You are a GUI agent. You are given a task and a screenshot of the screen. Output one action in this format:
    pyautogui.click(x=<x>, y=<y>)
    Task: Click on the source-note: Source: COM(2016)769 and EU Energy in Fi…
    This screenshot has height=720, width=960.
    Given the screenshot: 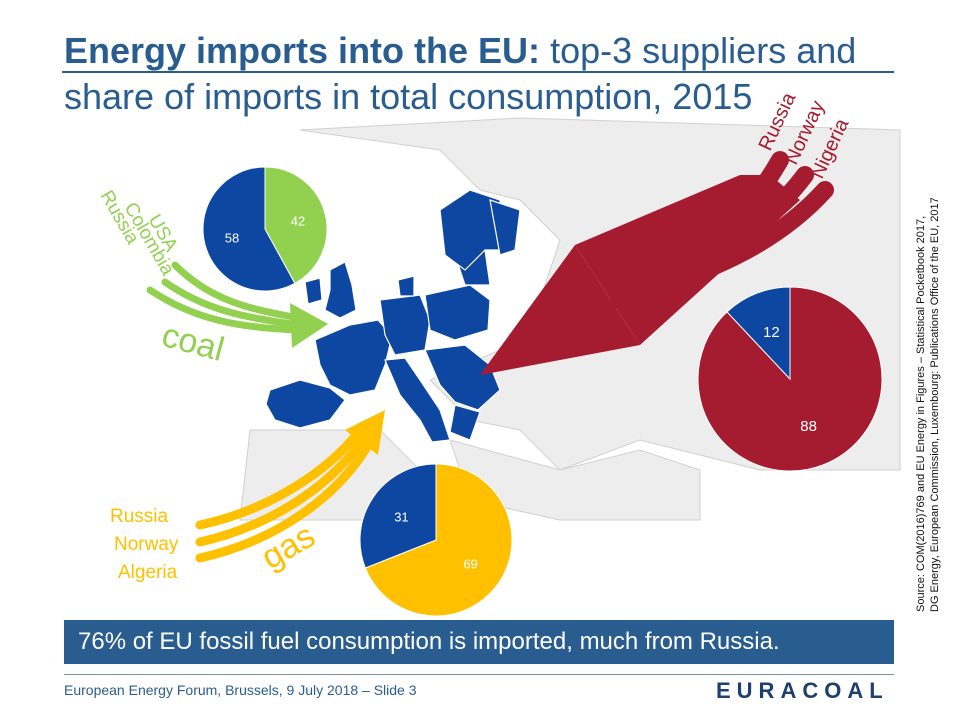 What is the action you would take?
    pyautogui.click(x=928, y=404)
    